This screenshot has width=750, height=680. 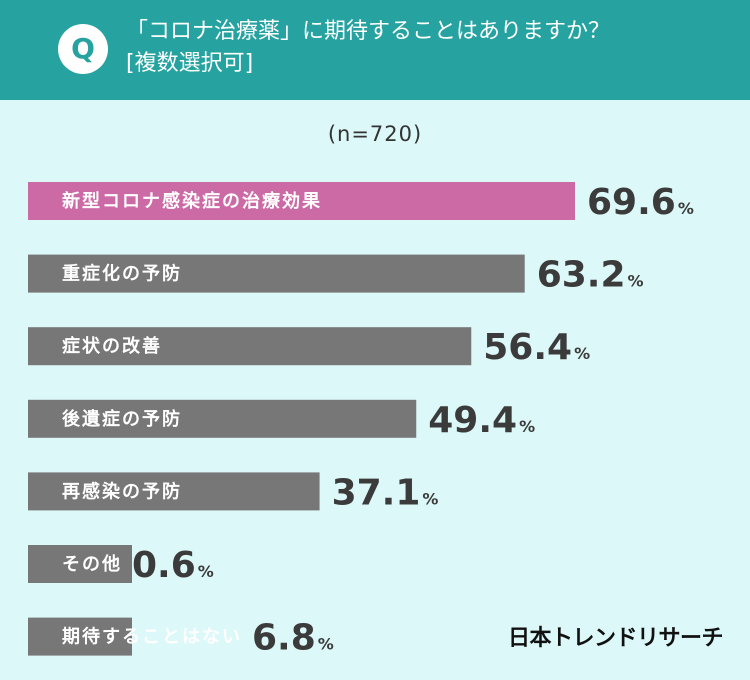 I want to click on bar-category-label: 再感染の予防, so click(x=122, y=491).